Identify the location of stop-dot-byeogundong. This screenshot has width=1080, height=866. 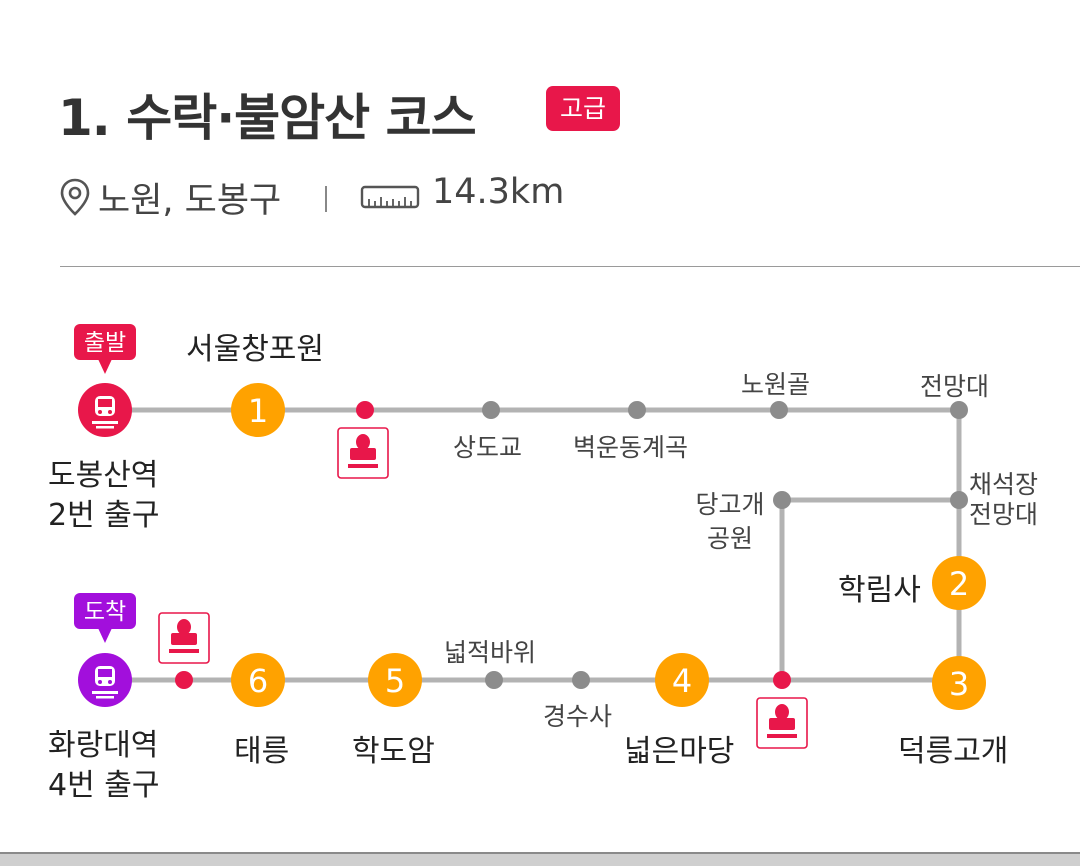
(637, 410).